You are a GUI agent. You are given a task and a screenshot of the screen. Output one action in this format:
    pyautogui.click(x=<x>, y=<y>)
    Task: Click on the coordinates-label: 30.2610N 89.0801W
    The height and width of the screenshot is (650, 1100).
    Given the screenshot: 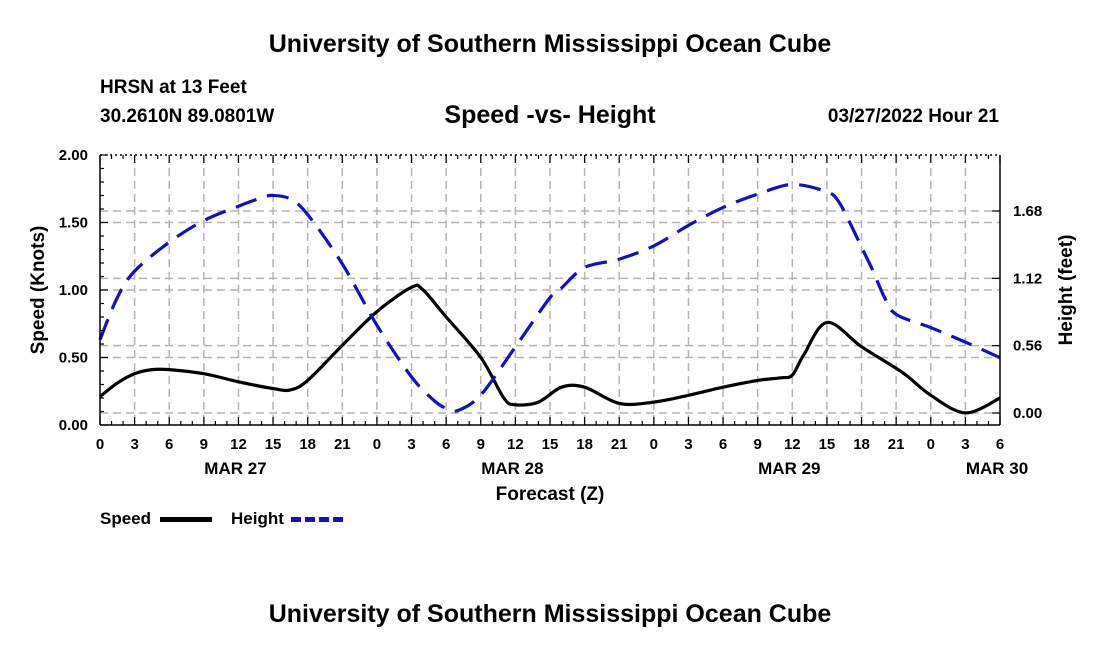 What is the action you would take?
    pyautogui.click(x=187, y=116)
    